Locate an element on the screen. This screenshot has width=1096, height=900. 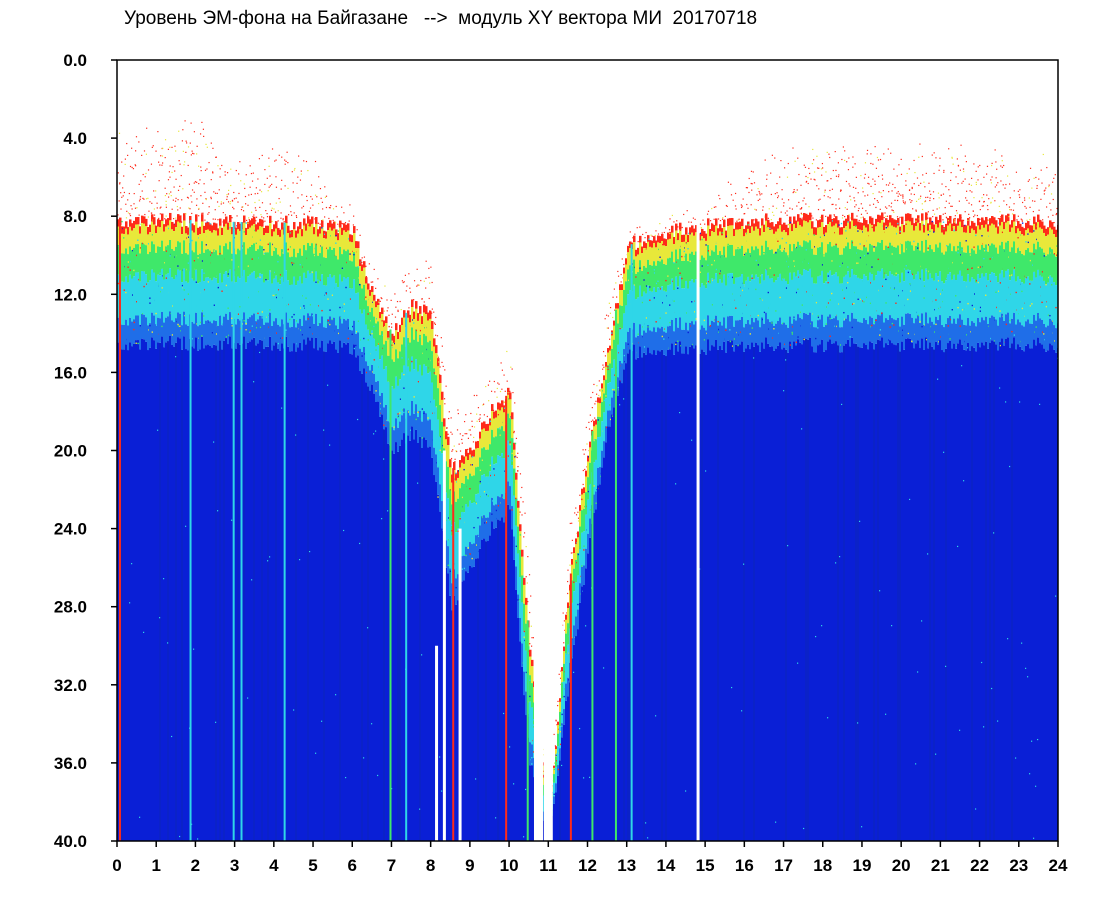
x-tick-label: 1 is located at coordinates (155, 865).